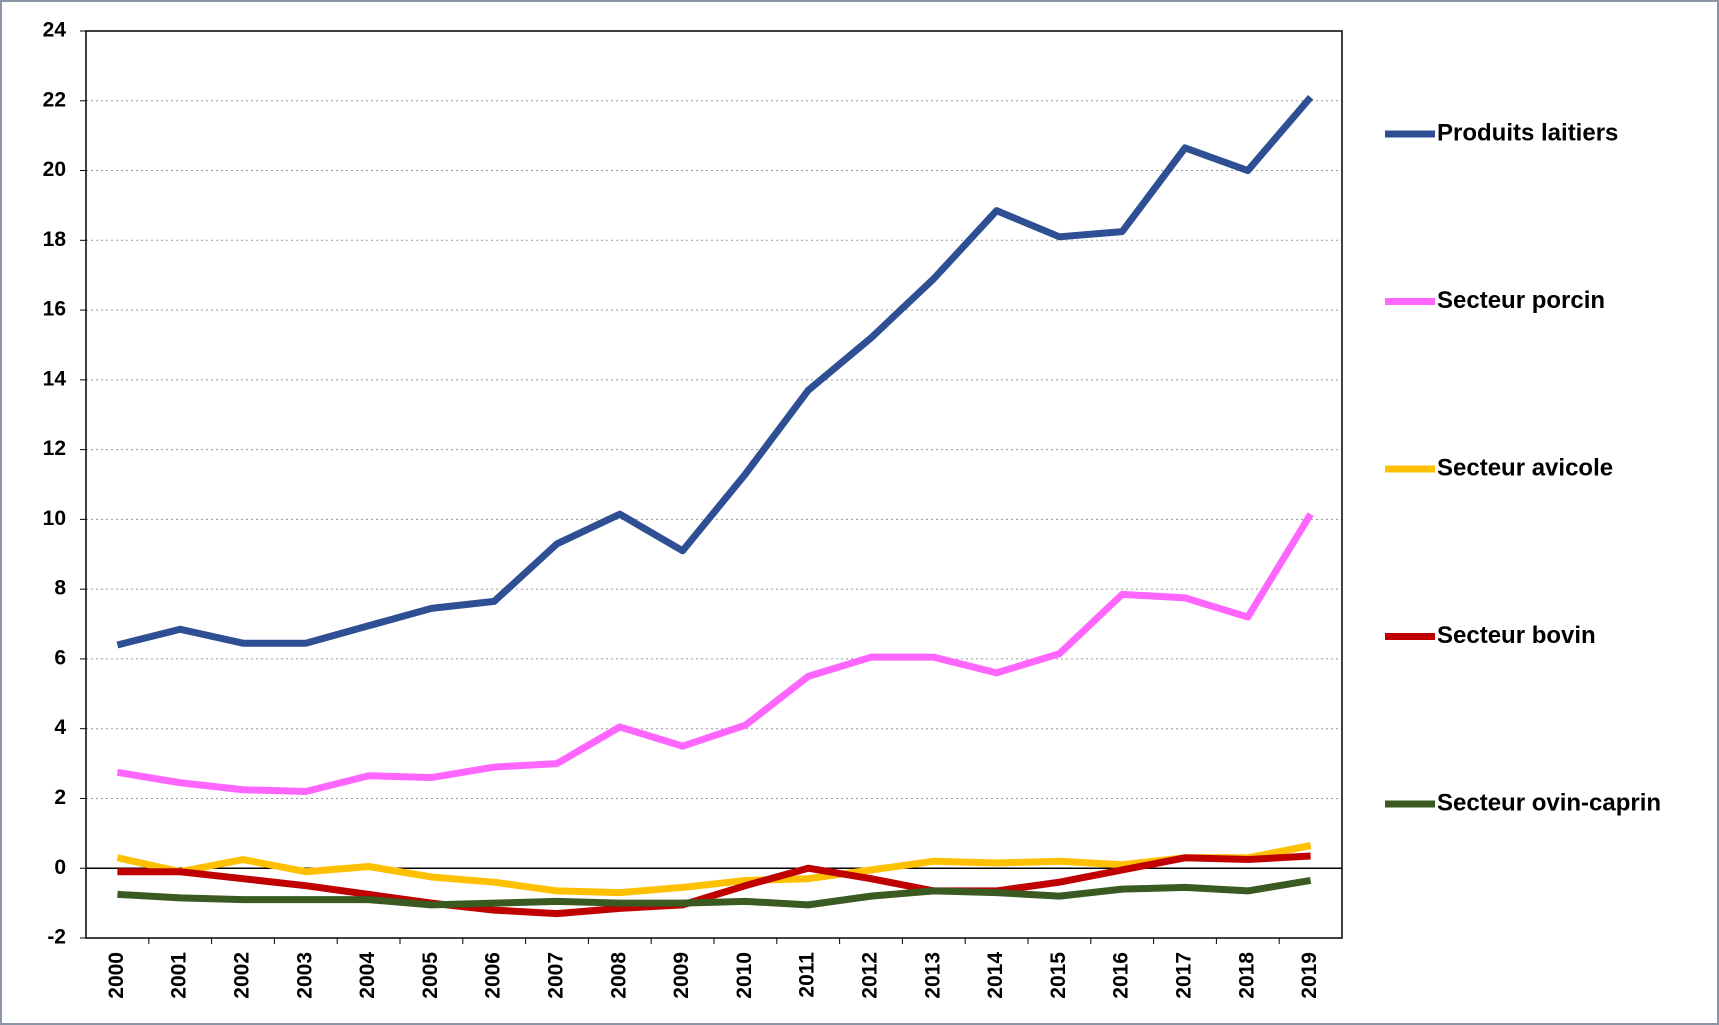 Image resolution: width=1719 pixels, height=1025 pixels. Describe the element at coordinates (618, 975) in the screenshot. I see `x-tick-label: 2008` at that location.